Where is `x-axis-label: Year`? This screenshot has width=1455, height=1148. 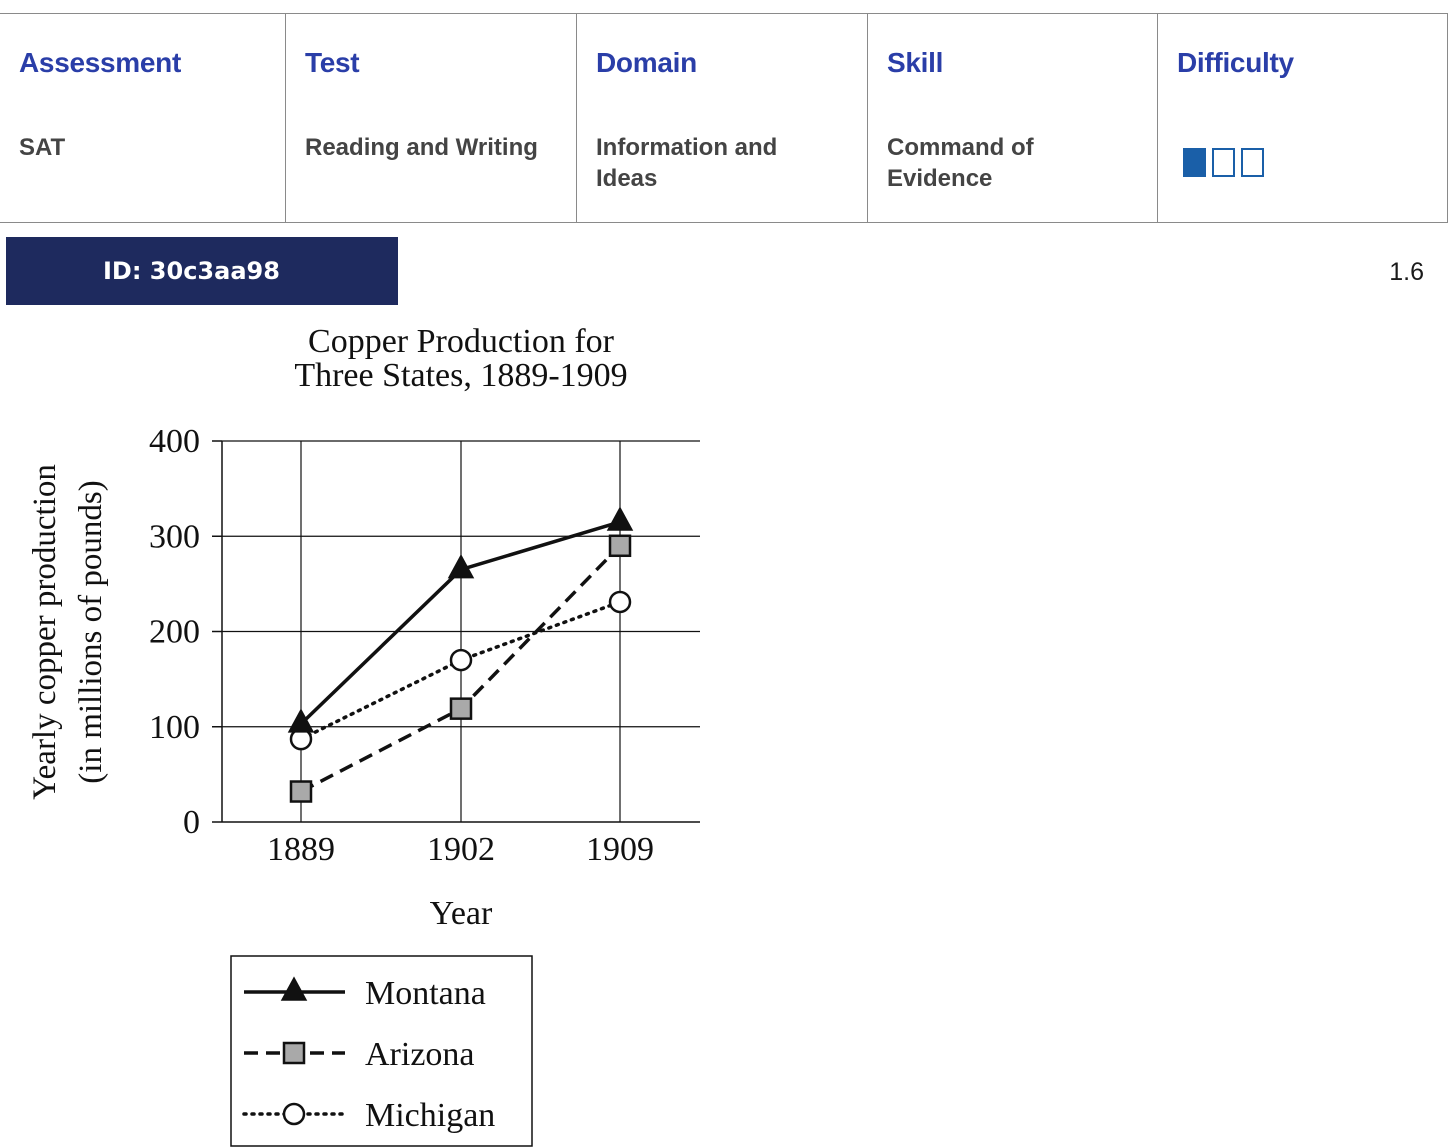
x-axis-label: Year is located at coordinates (461, 913).